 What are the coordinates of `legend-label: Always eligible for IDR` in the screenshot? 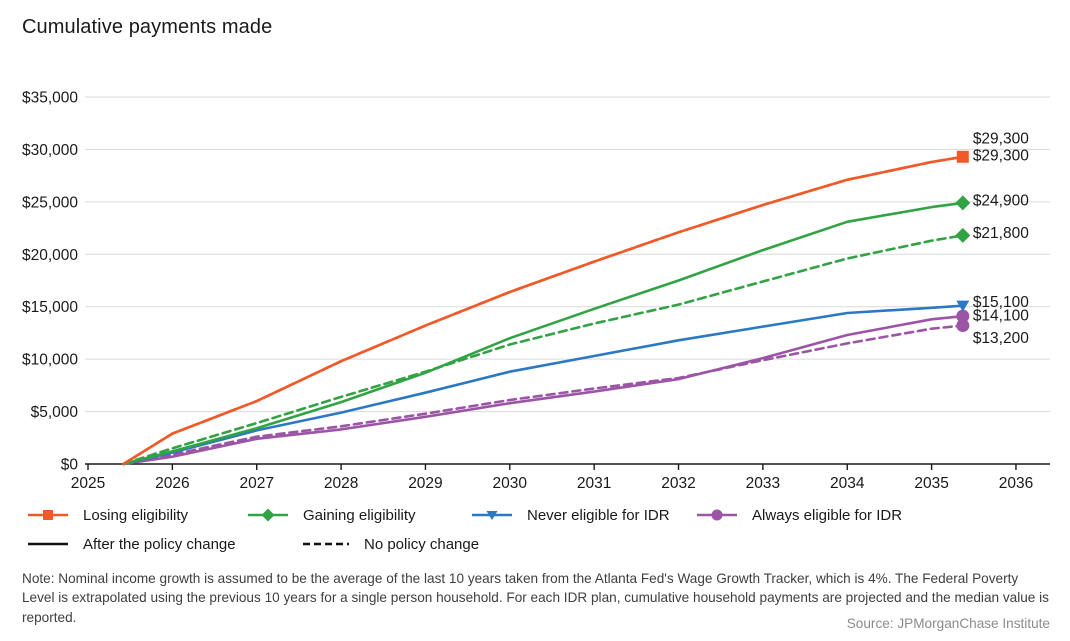 It's located at (827, 515).